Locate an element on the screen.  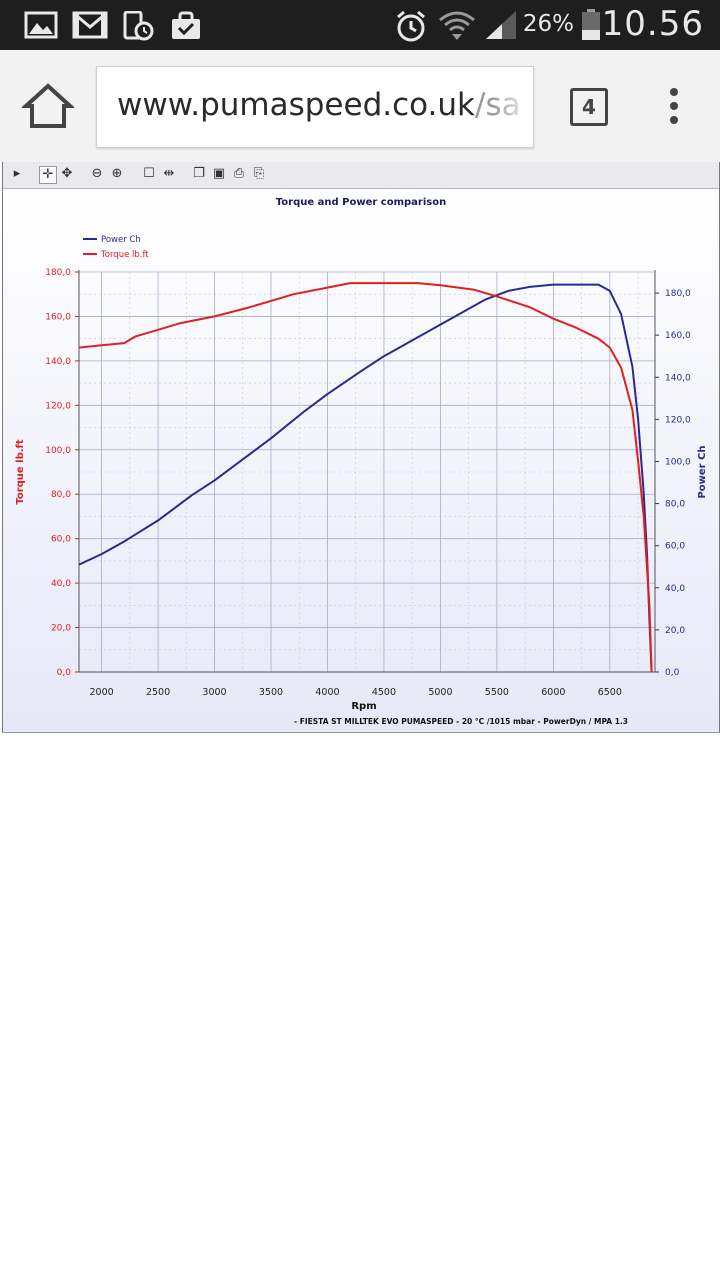
move-icon: ✥ is located at coordinates (67, 173).